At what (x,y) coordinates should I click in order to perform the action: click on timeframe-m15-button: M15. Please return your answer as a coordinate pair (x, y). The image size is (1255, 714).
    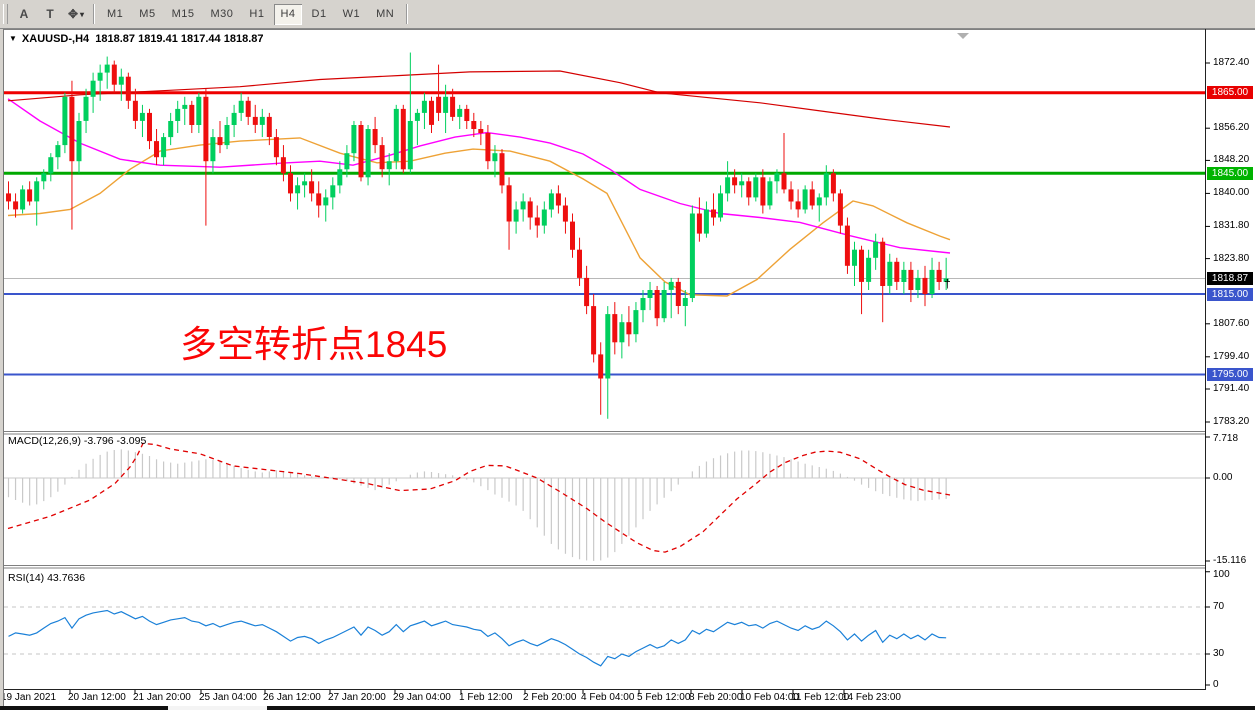
    Looking at the image, I should click on (183, 14).